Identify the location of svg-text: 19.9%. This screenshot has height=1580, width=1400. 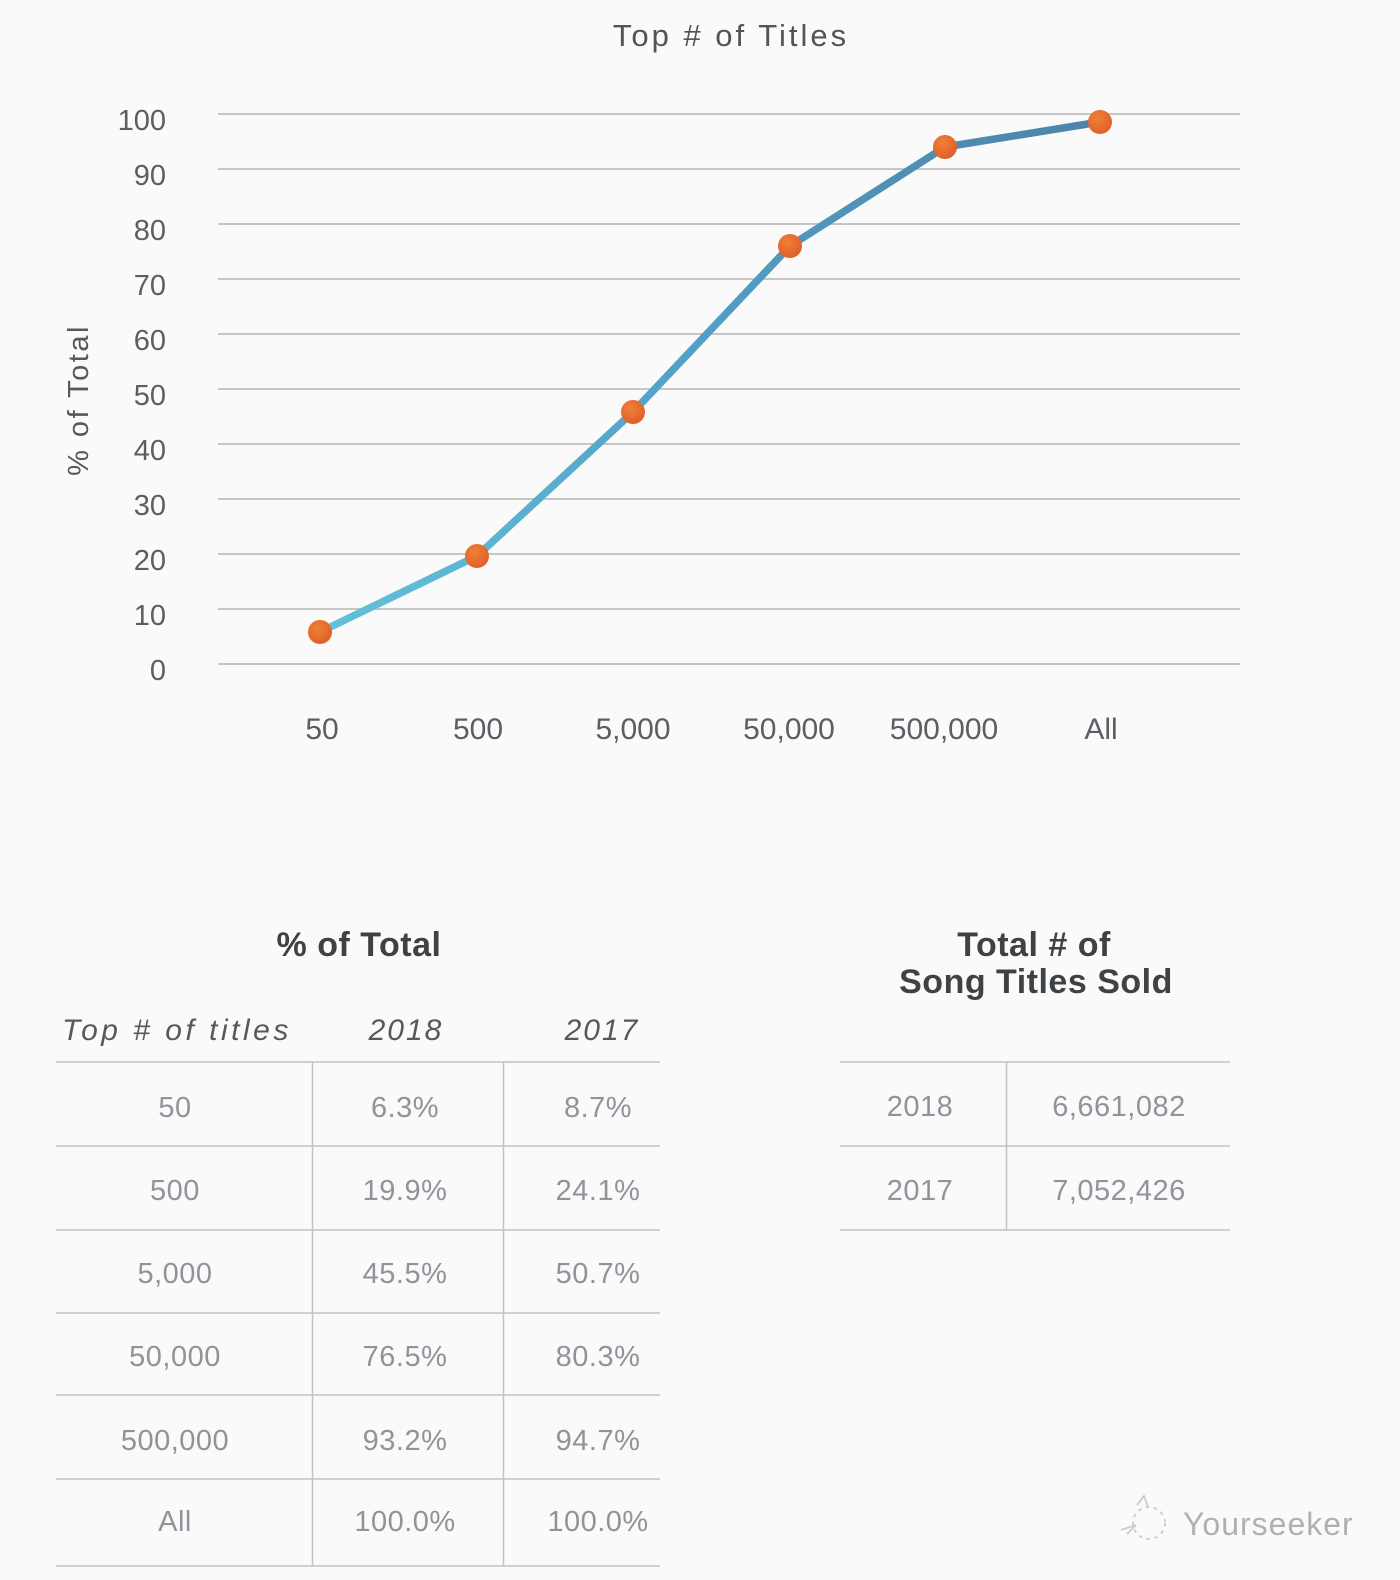
(405, 1191).